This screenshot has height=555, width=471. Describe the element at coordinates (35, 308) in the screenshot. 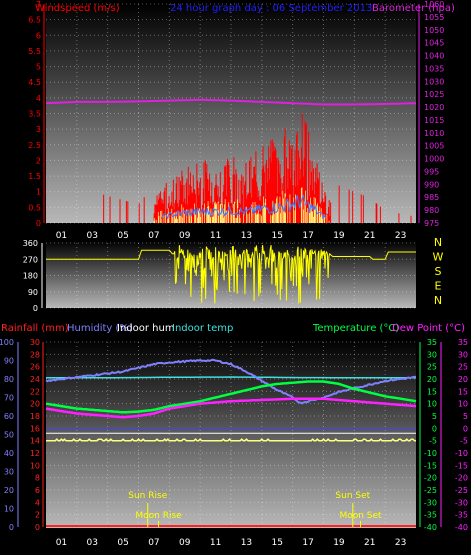

I see `direction-tick-label: 0` at that location.